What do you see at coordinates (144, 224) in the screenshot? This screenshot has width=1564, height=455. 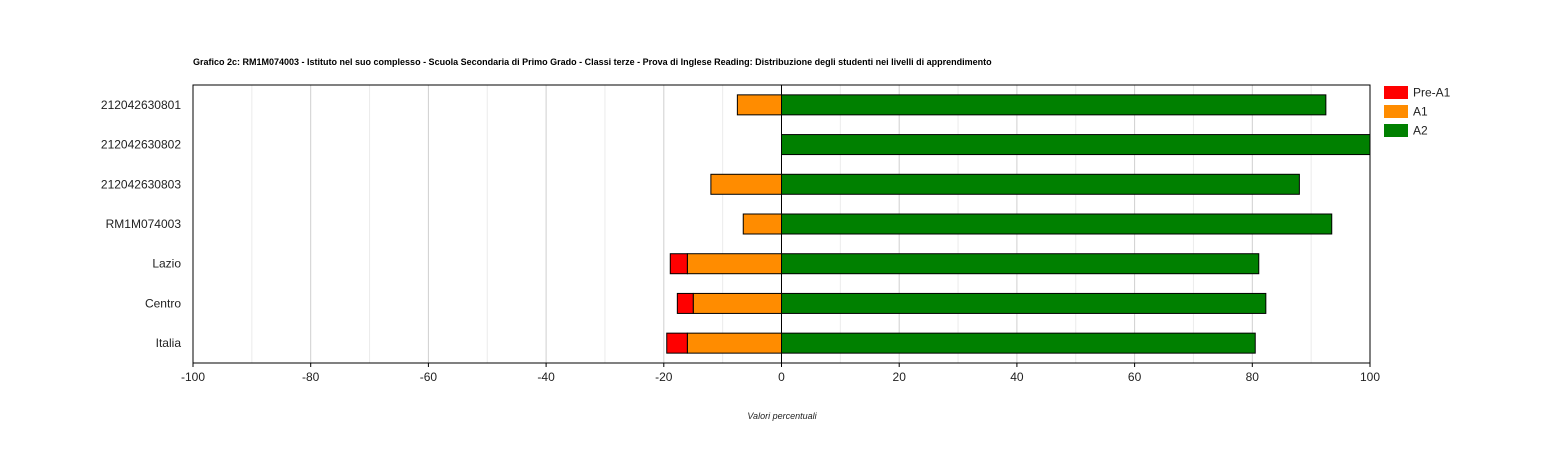 I see `category-label: RM1M074003` at bounding box center [144, 224].